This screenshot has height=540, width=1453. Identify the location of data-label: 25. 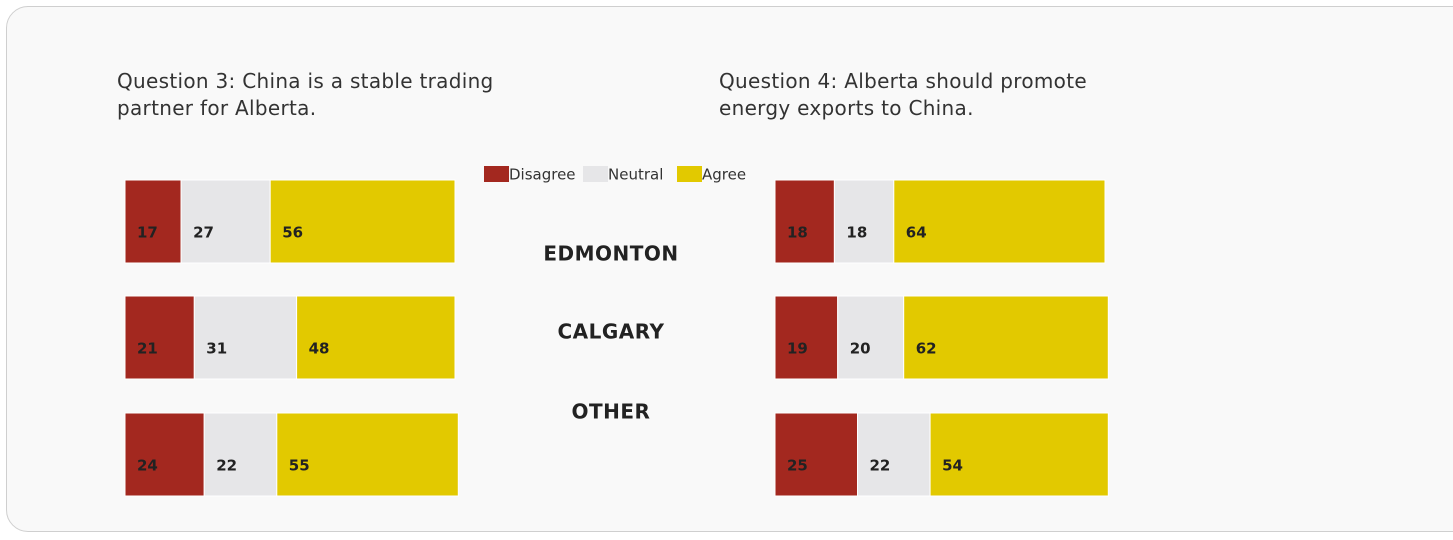
(797, 466).